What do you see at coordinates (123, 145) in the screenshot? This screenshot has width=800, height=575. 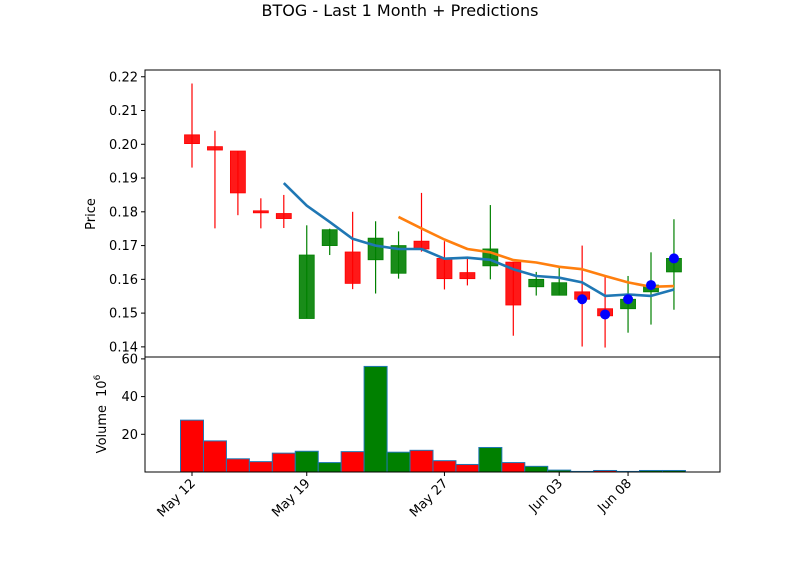 I see `price-y-tick-label: 0.20` at bounding box center [123, 145].